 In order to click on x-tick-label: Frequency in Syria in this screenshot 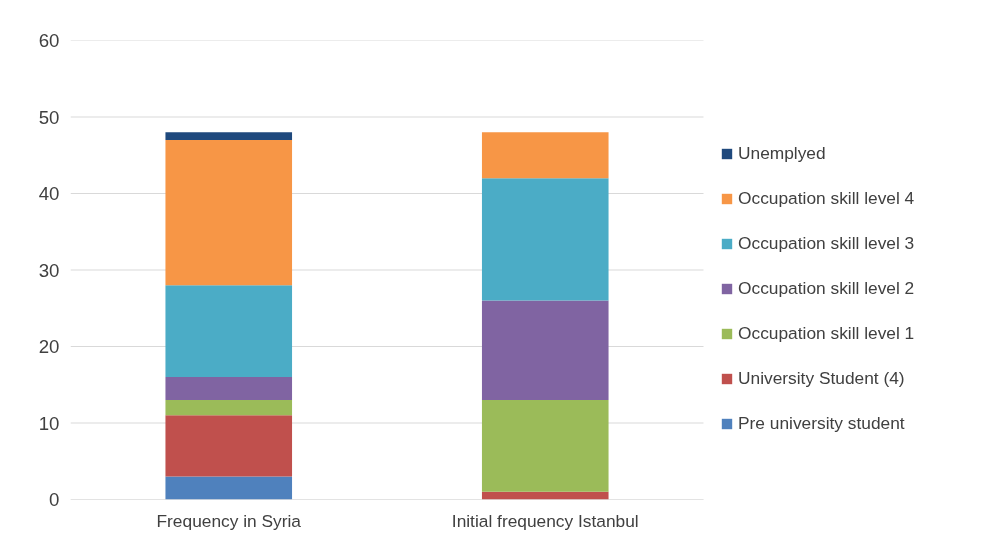, I will do `click(229, 520)`.